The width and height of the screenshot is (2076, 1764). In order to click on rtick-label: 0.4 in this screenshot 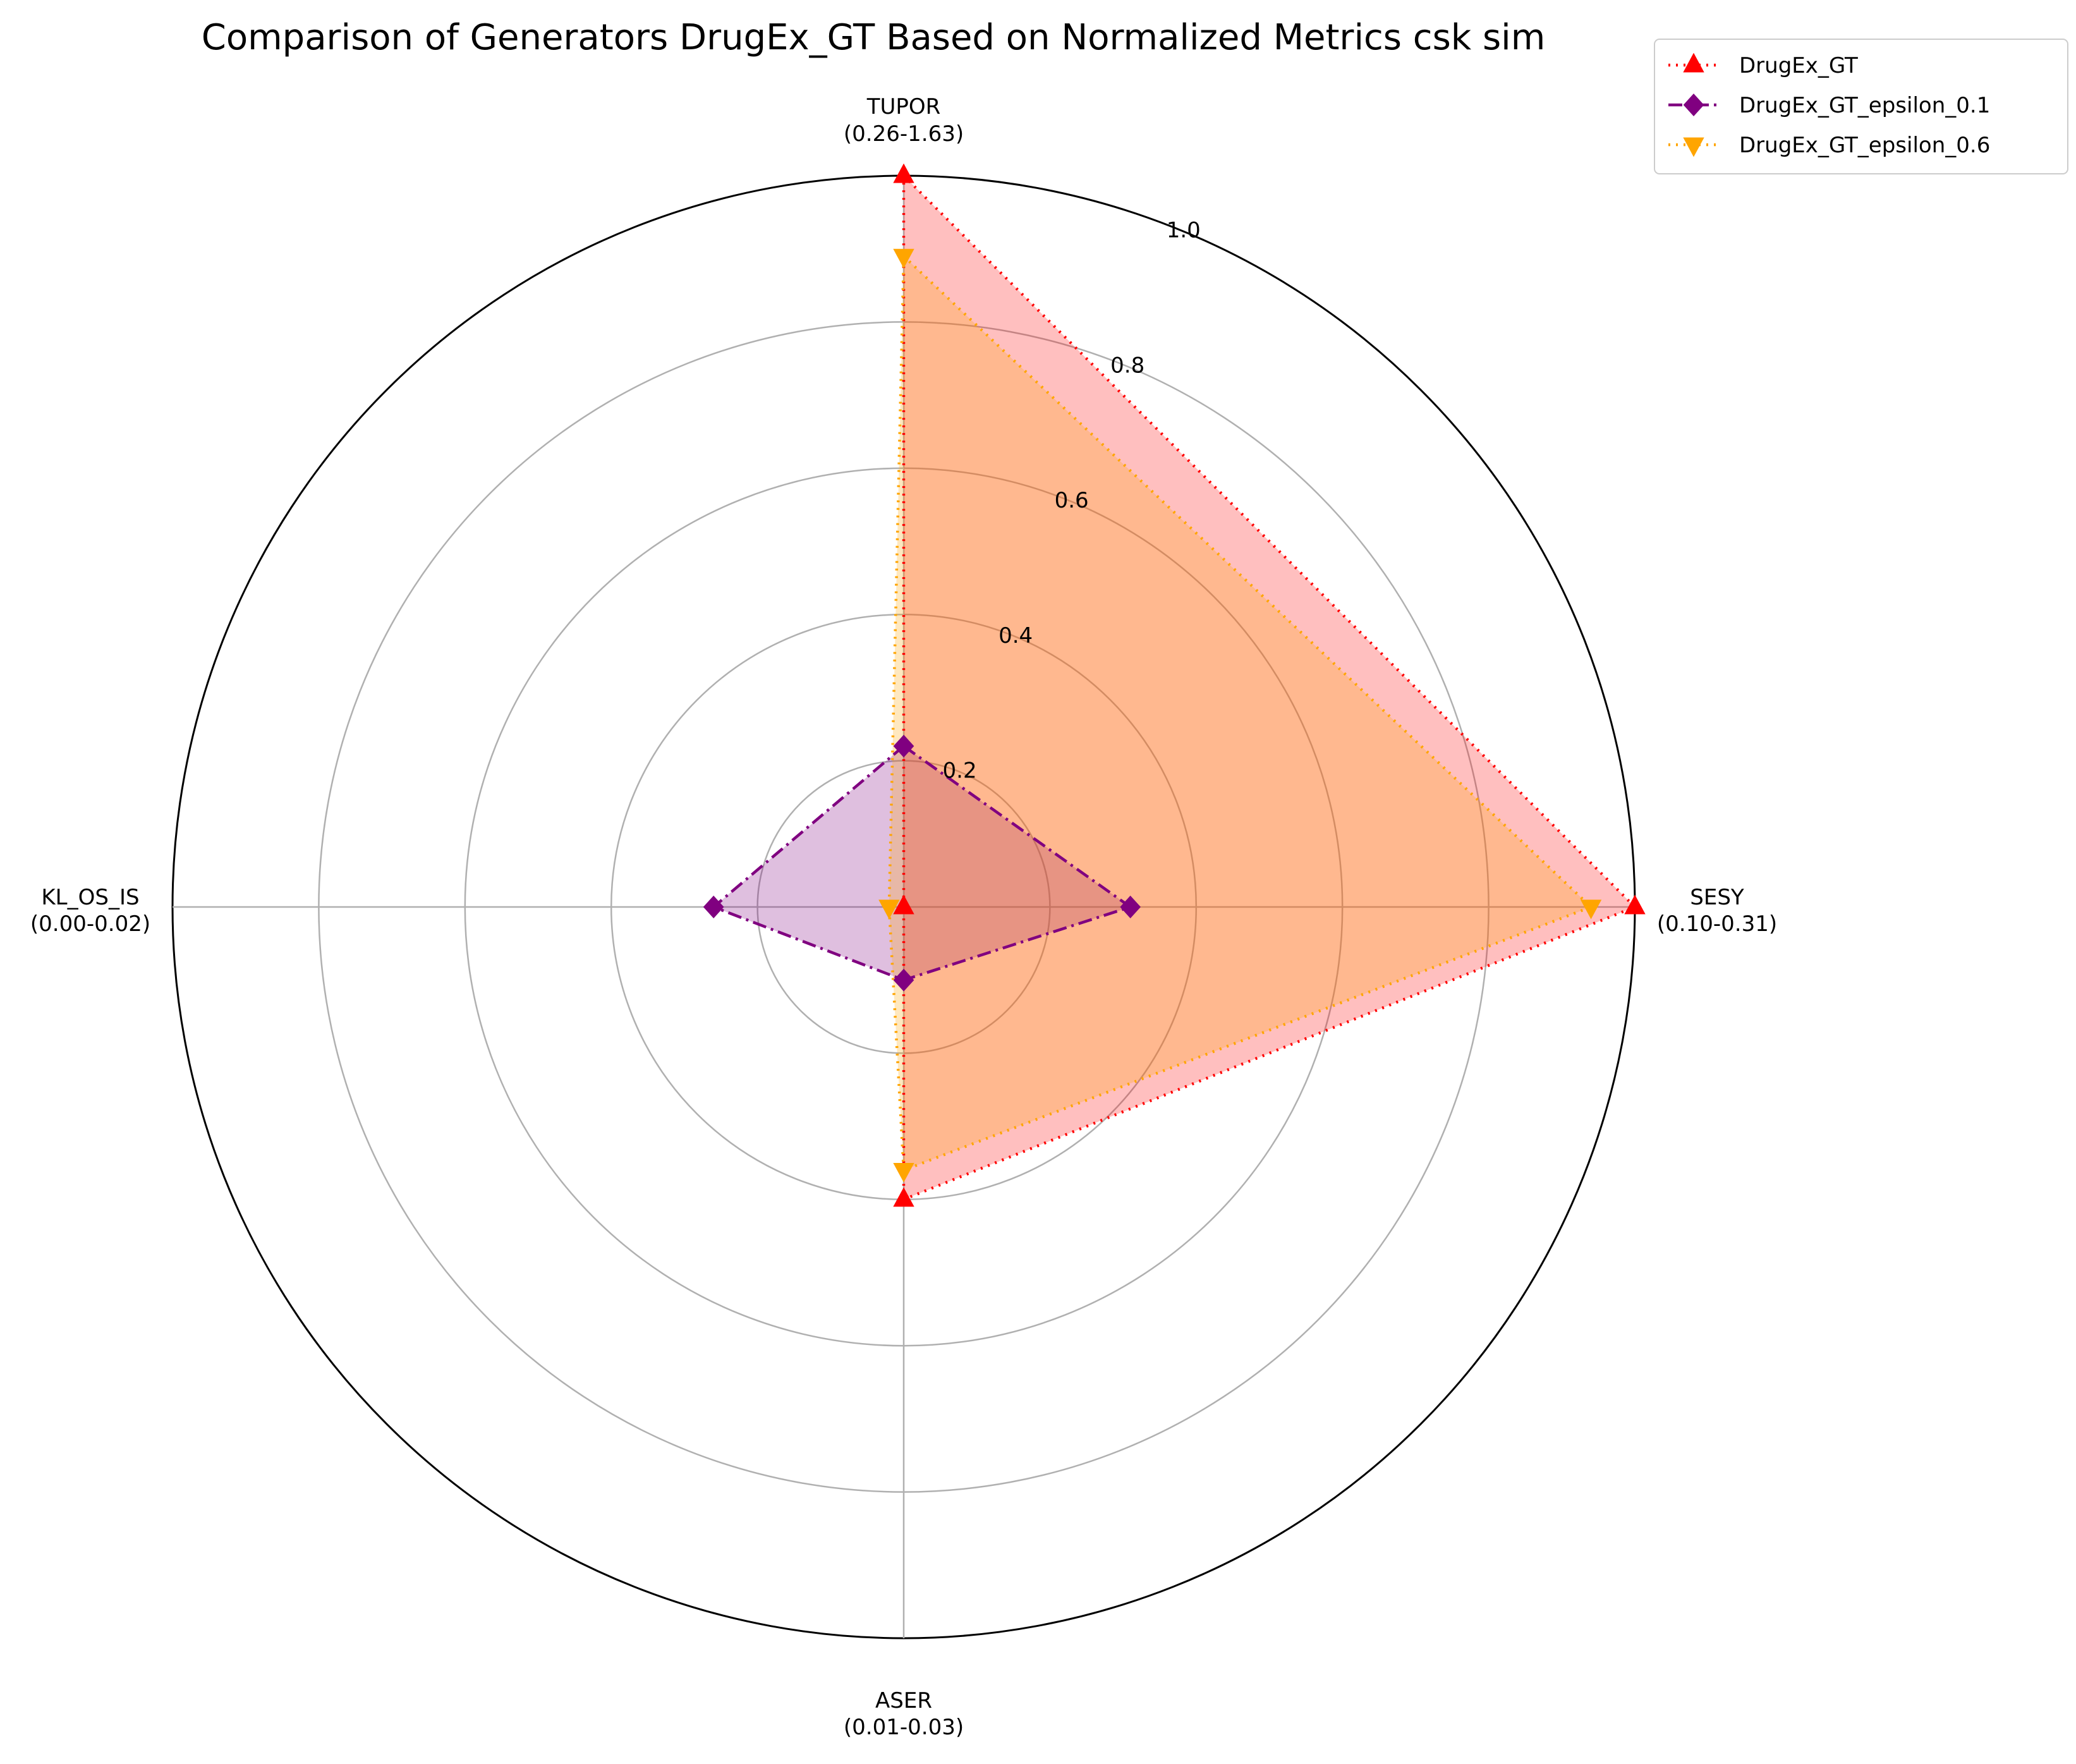, I will do `click(1016, 635)`.